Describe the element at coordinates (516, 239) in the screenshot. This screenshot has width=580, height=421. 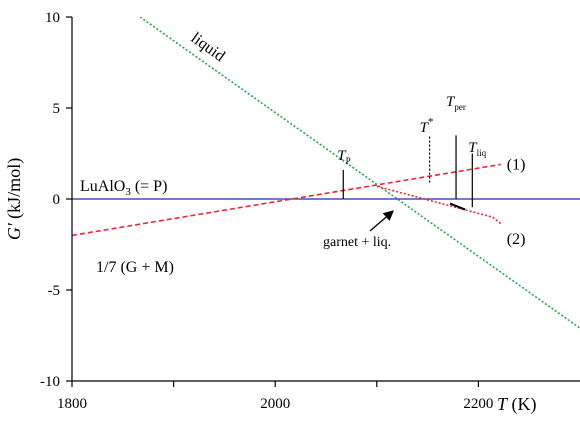
I see `series-number-1: (2)` at that location.